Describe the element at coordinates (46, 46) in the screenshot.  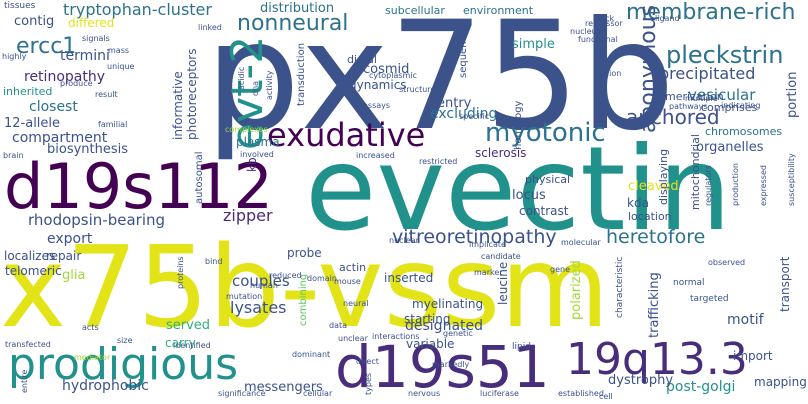
I see `cloud-word-ercc1: ercc1` at that location.